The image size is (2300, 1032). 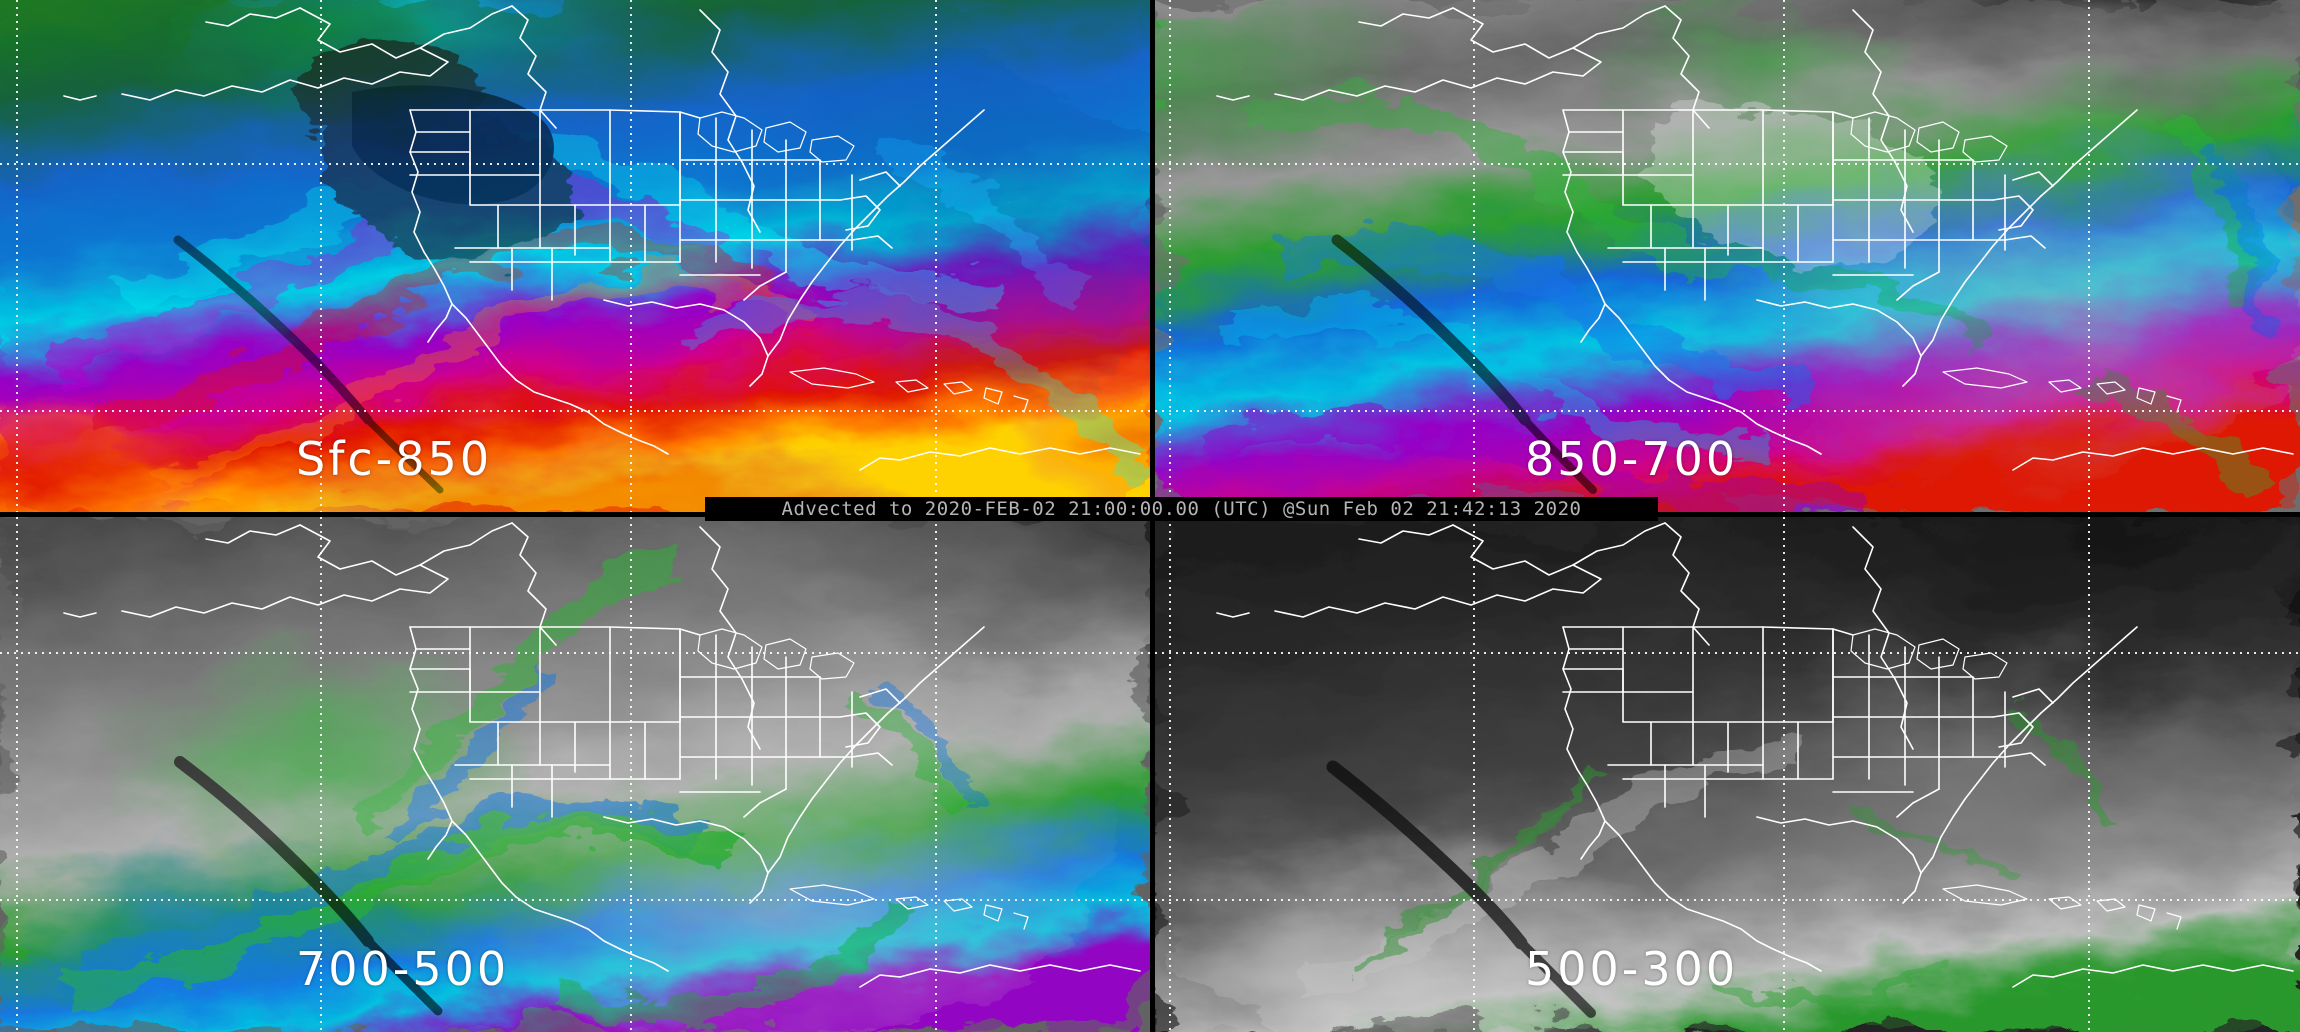 I want to click on panel-label-700-500: 700-500, so click(x=403, y=969).